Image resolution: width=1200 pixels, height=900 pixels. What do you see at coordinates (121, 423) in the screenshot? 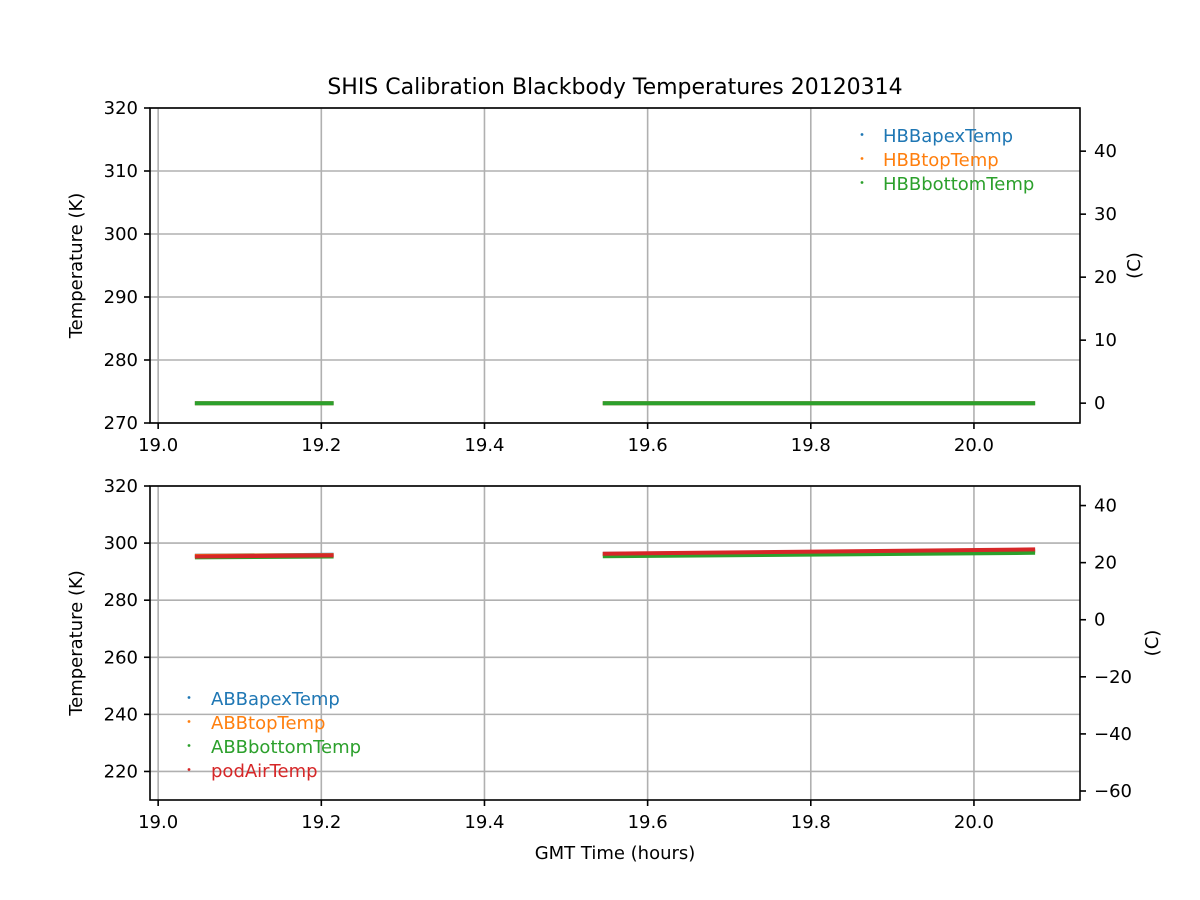
I see `y-tick-label: 270` at bounding box center [121, 423].